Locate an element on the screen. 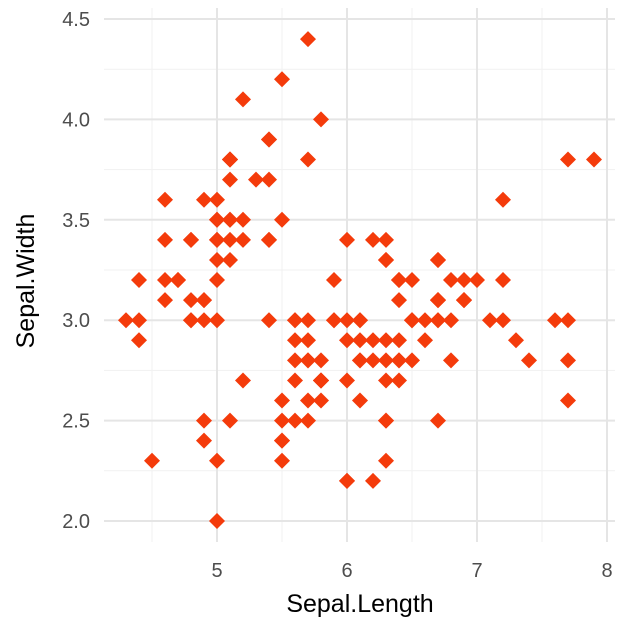 The height and width of the screenshot is (633, 633). y-tick-label: 2.0 is located at coordinates (76, 522).